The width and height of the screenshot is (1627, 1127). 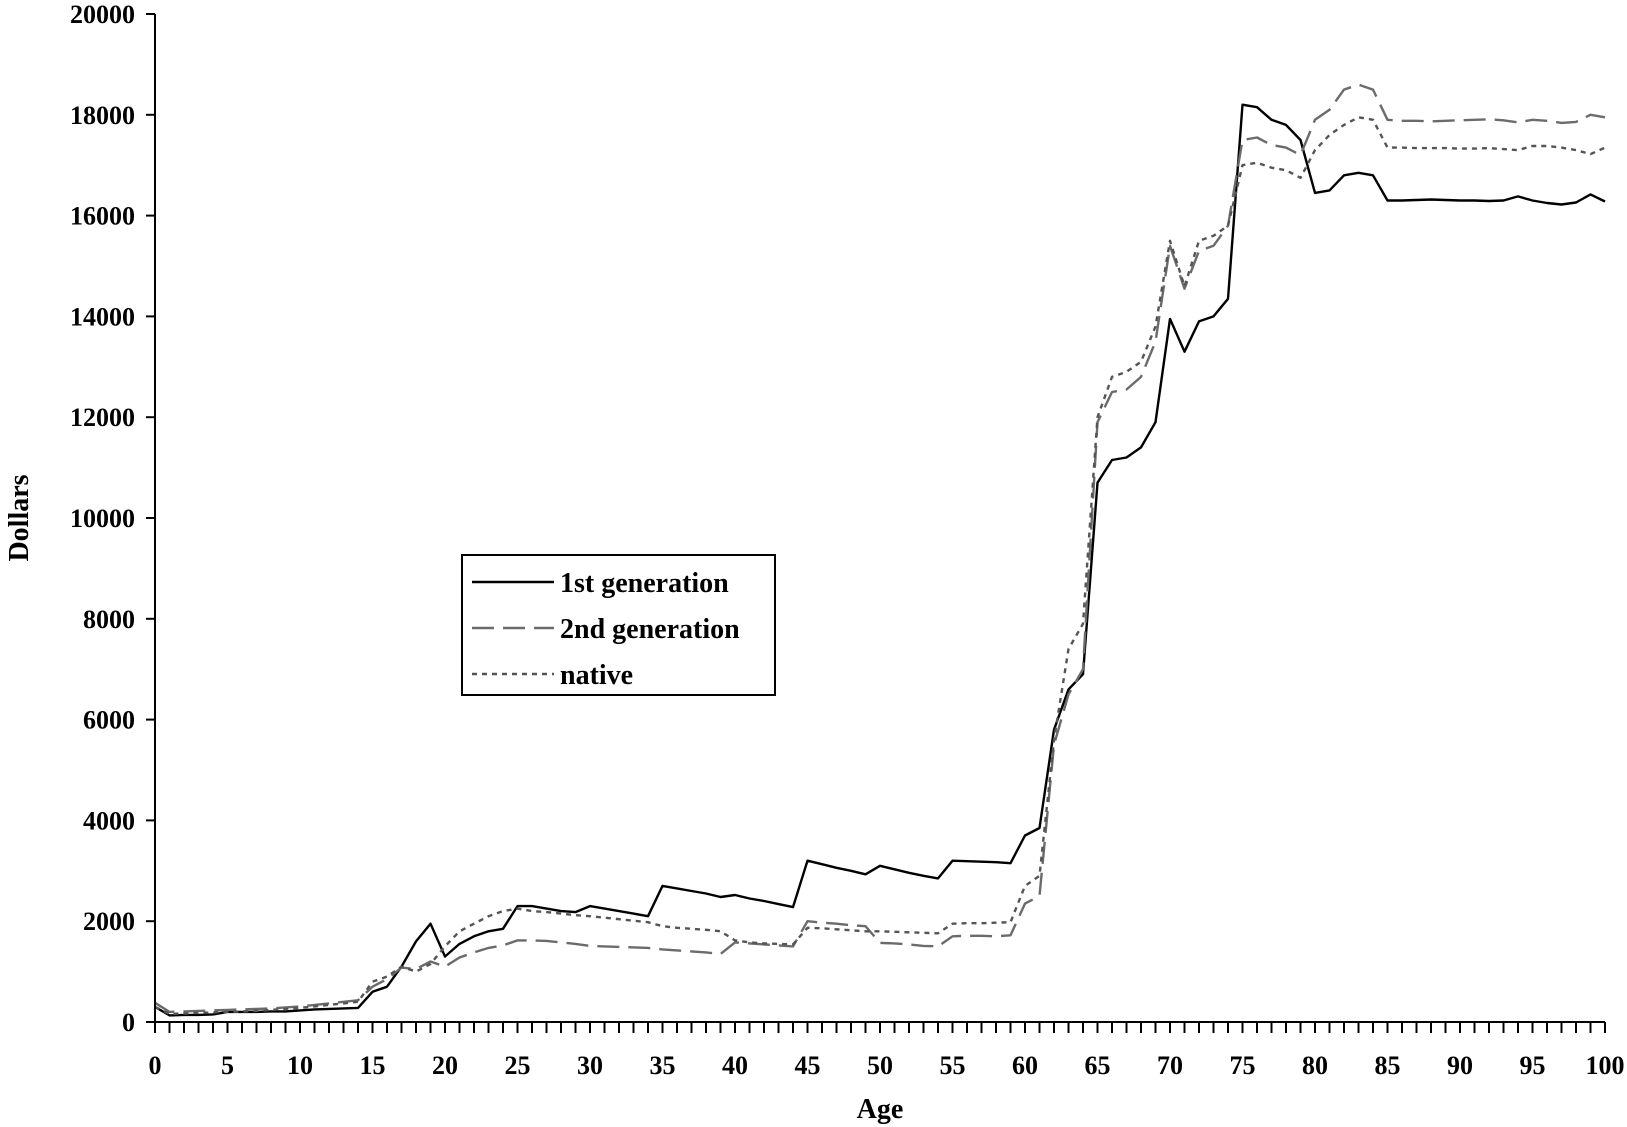 I want to click on y-tick-label: 0, so click(x=128, y=1022).